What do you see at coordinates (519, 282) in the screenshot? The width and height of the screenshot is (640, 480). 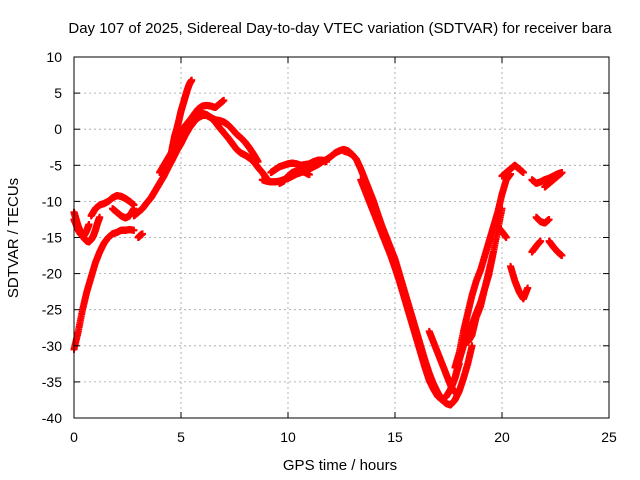 I see `series-arc-late-descend` at bounding box center [519, 282].